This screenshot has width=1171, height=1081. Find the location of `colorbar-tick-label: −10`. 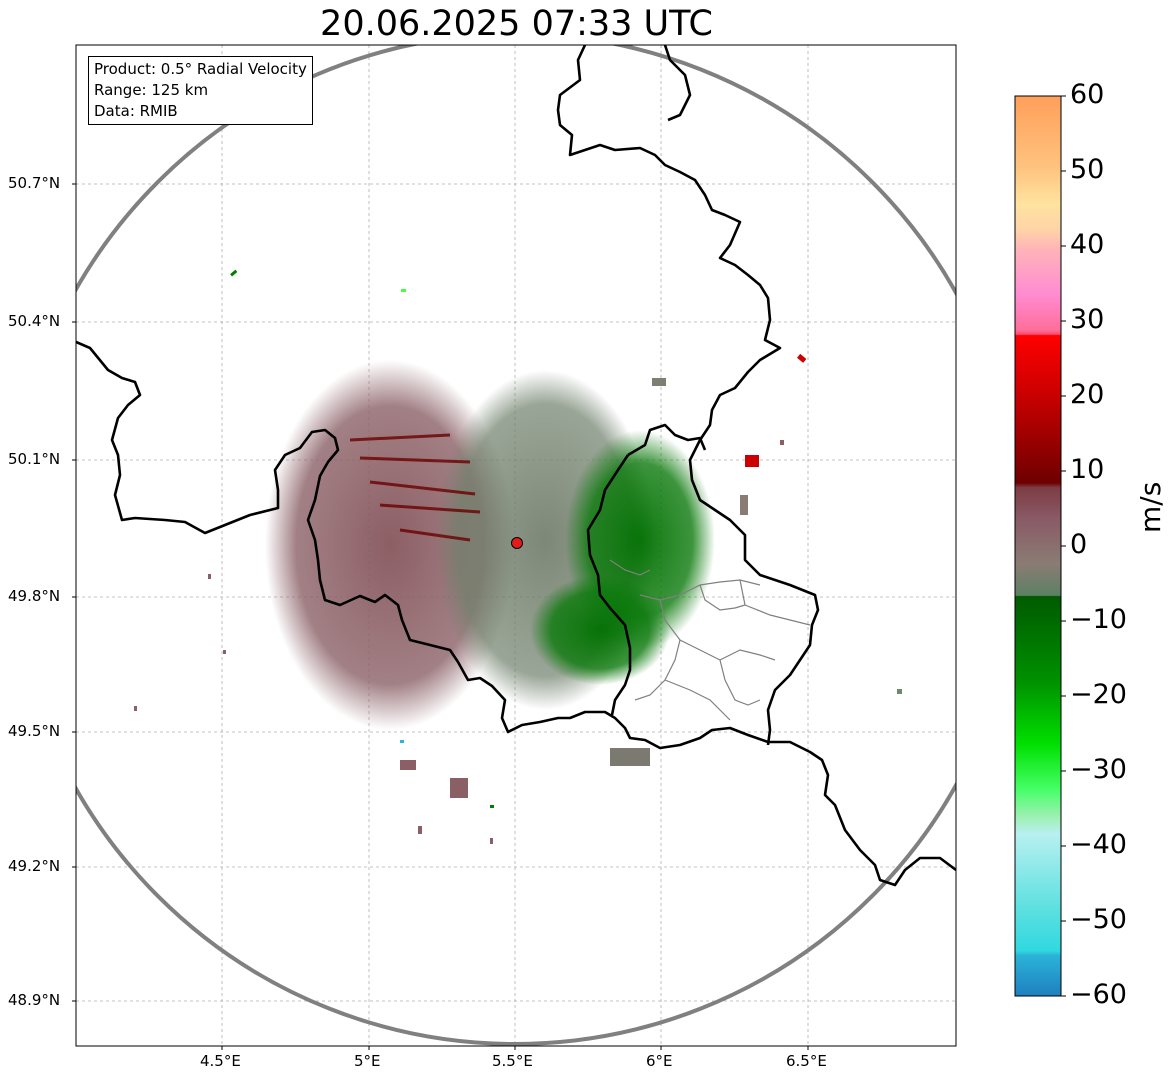

colorbar-tick-label: −10 is located at coordinates (1098, 619).